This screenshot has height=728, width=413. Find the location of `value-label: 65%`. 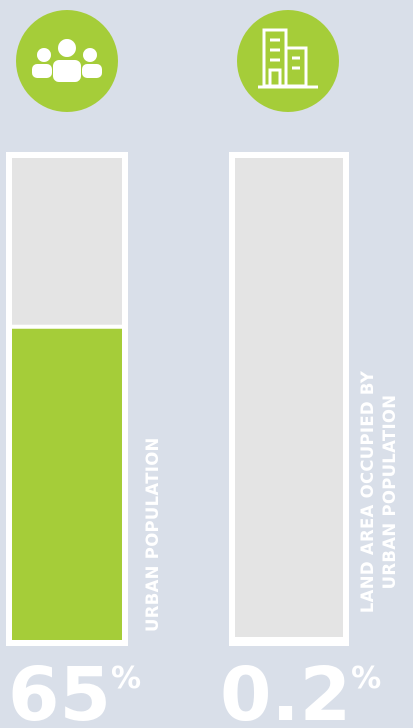

value-label: 65% is located at coordinates (74, 690).